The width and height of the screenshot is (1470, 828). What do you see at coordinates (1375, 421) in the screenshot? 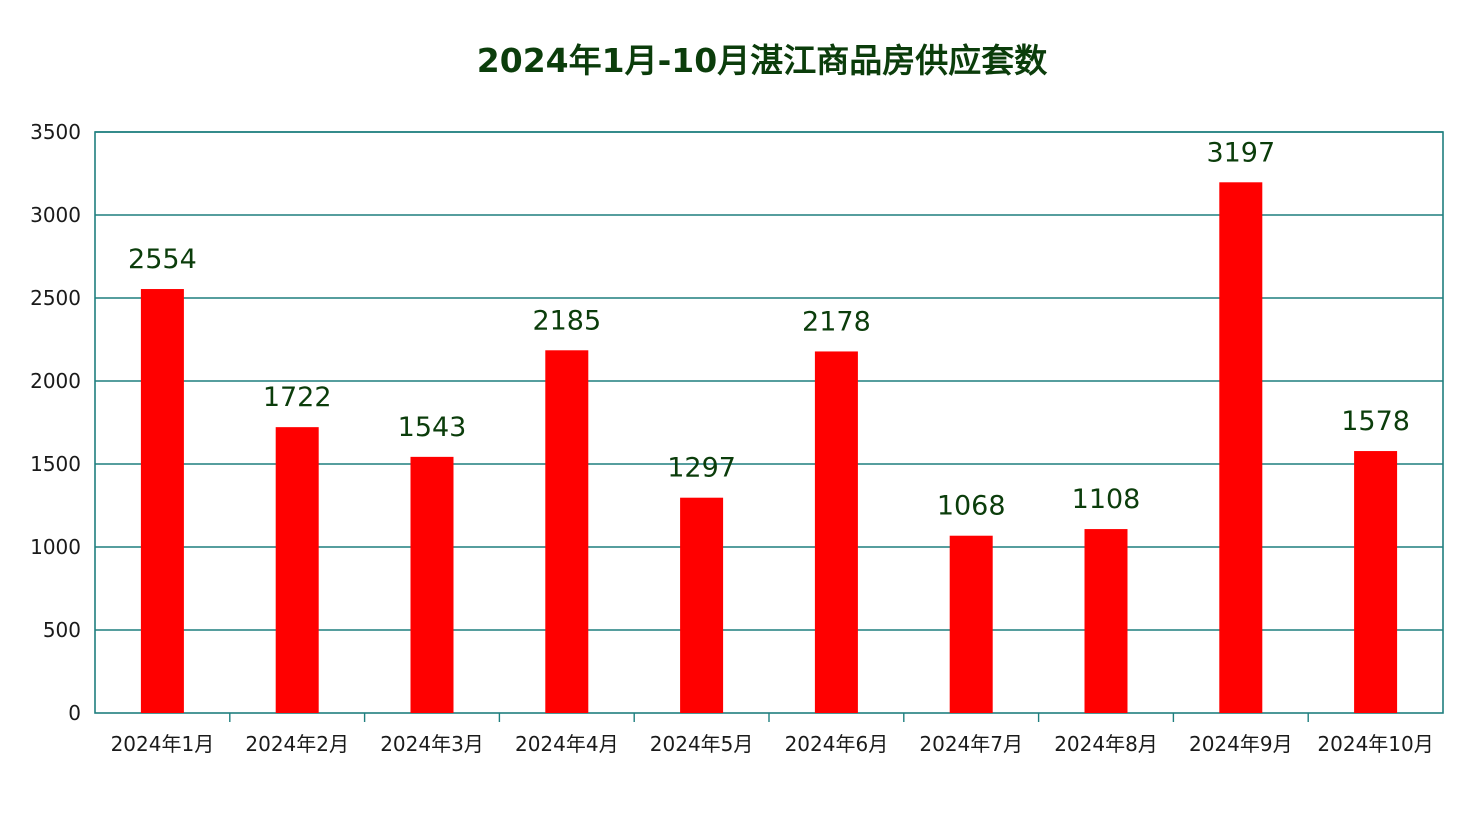
I see `data-label-10: 1578` at bounding box center [1375, 421].